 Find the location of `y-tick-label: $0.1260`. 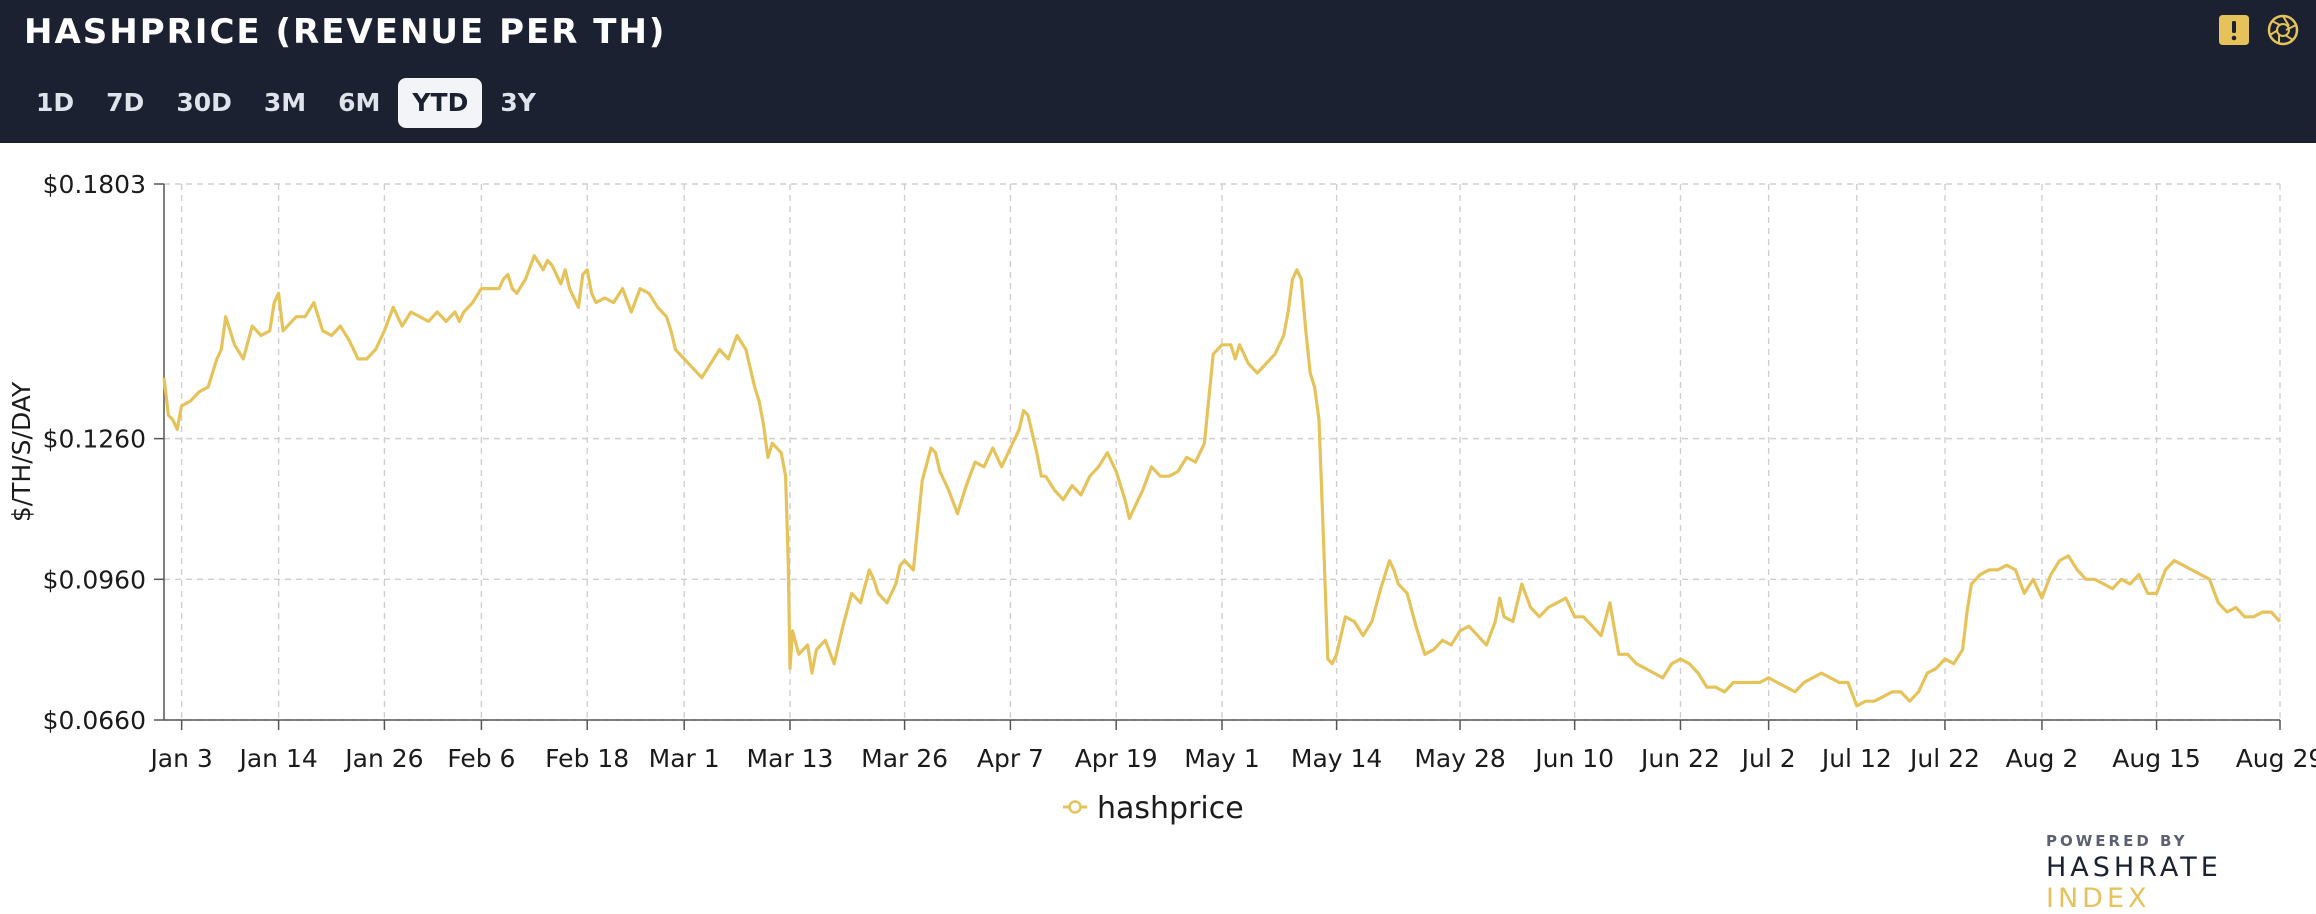

y-tick-label: $0.1260 is located at coordinates (94, 439).